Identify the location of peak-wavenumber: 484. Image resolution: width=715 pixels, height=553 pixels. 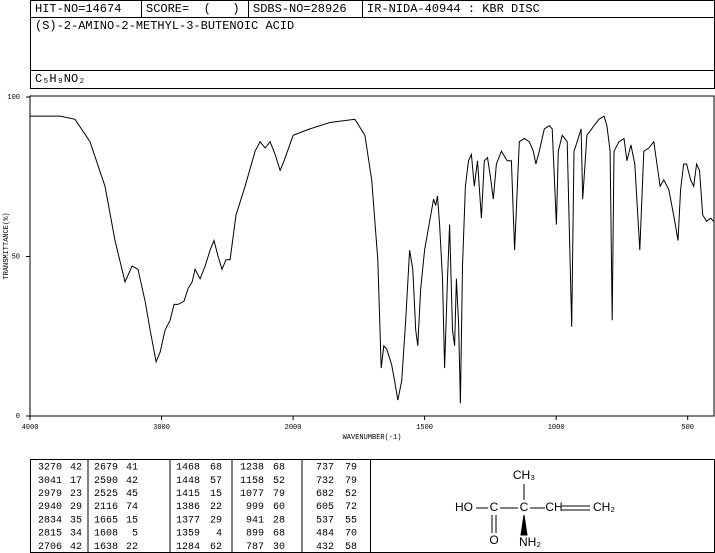
(325, 534).